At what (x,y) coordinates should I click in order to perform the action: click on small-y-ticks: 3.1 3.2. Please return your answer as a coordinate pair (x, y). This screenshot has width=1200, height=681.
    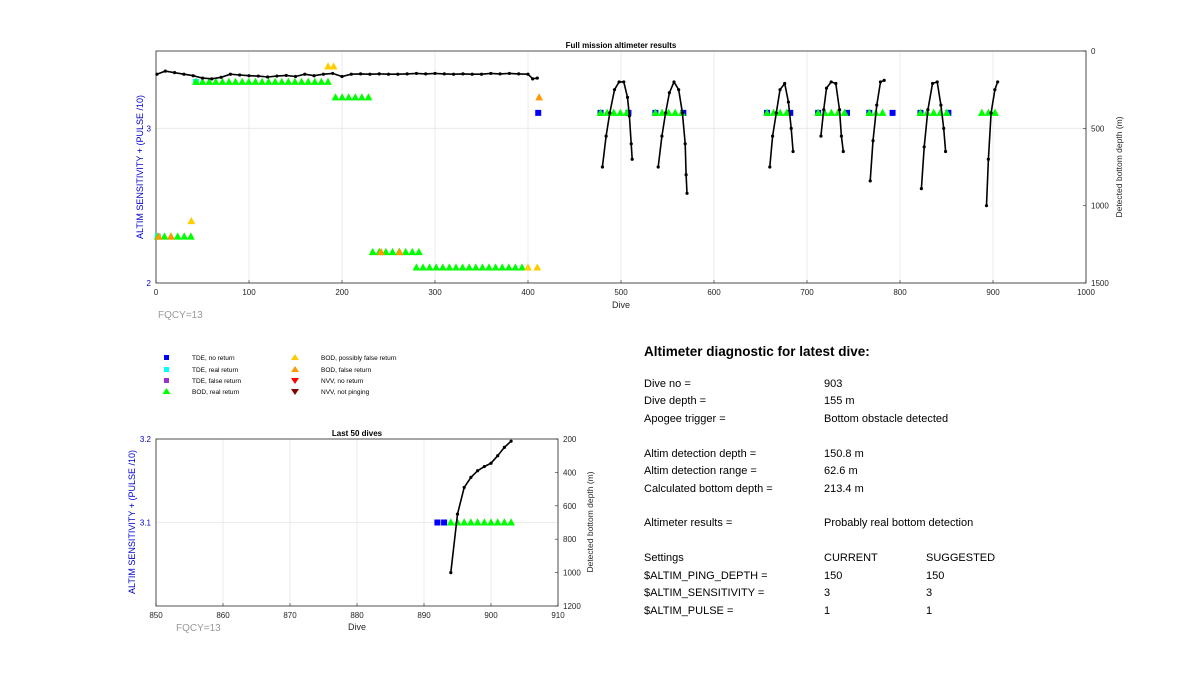
    Looking at the image, I should click on (146, 481).